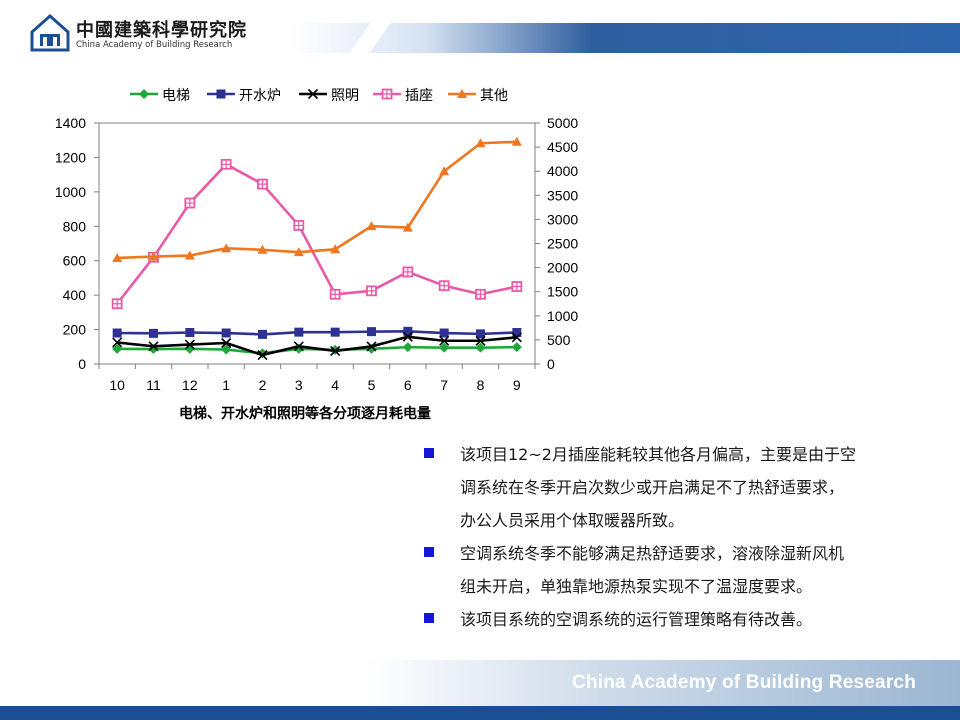 This screenshot has width=960, height=720. I want to click on logo-chinese-text: 中國建築科學研究院, so click(161, 30).